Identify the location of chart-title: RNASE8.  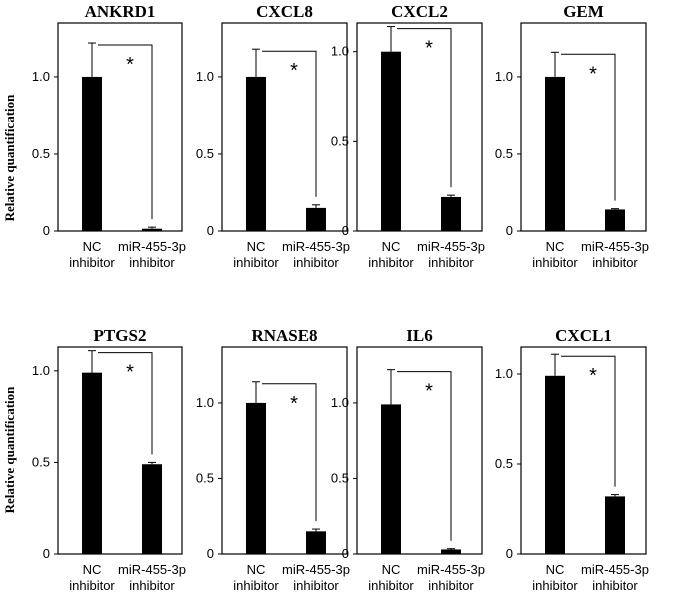
(284, 335).